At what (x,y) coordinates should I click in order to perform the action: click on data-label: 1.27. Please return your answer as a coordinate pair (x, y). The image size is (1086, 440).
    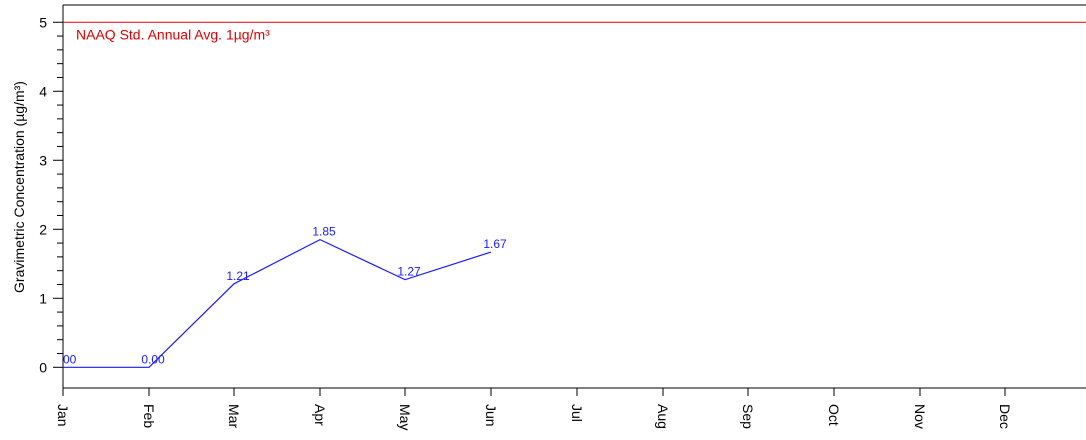
    Looking at the image, I should click on (409, 272).